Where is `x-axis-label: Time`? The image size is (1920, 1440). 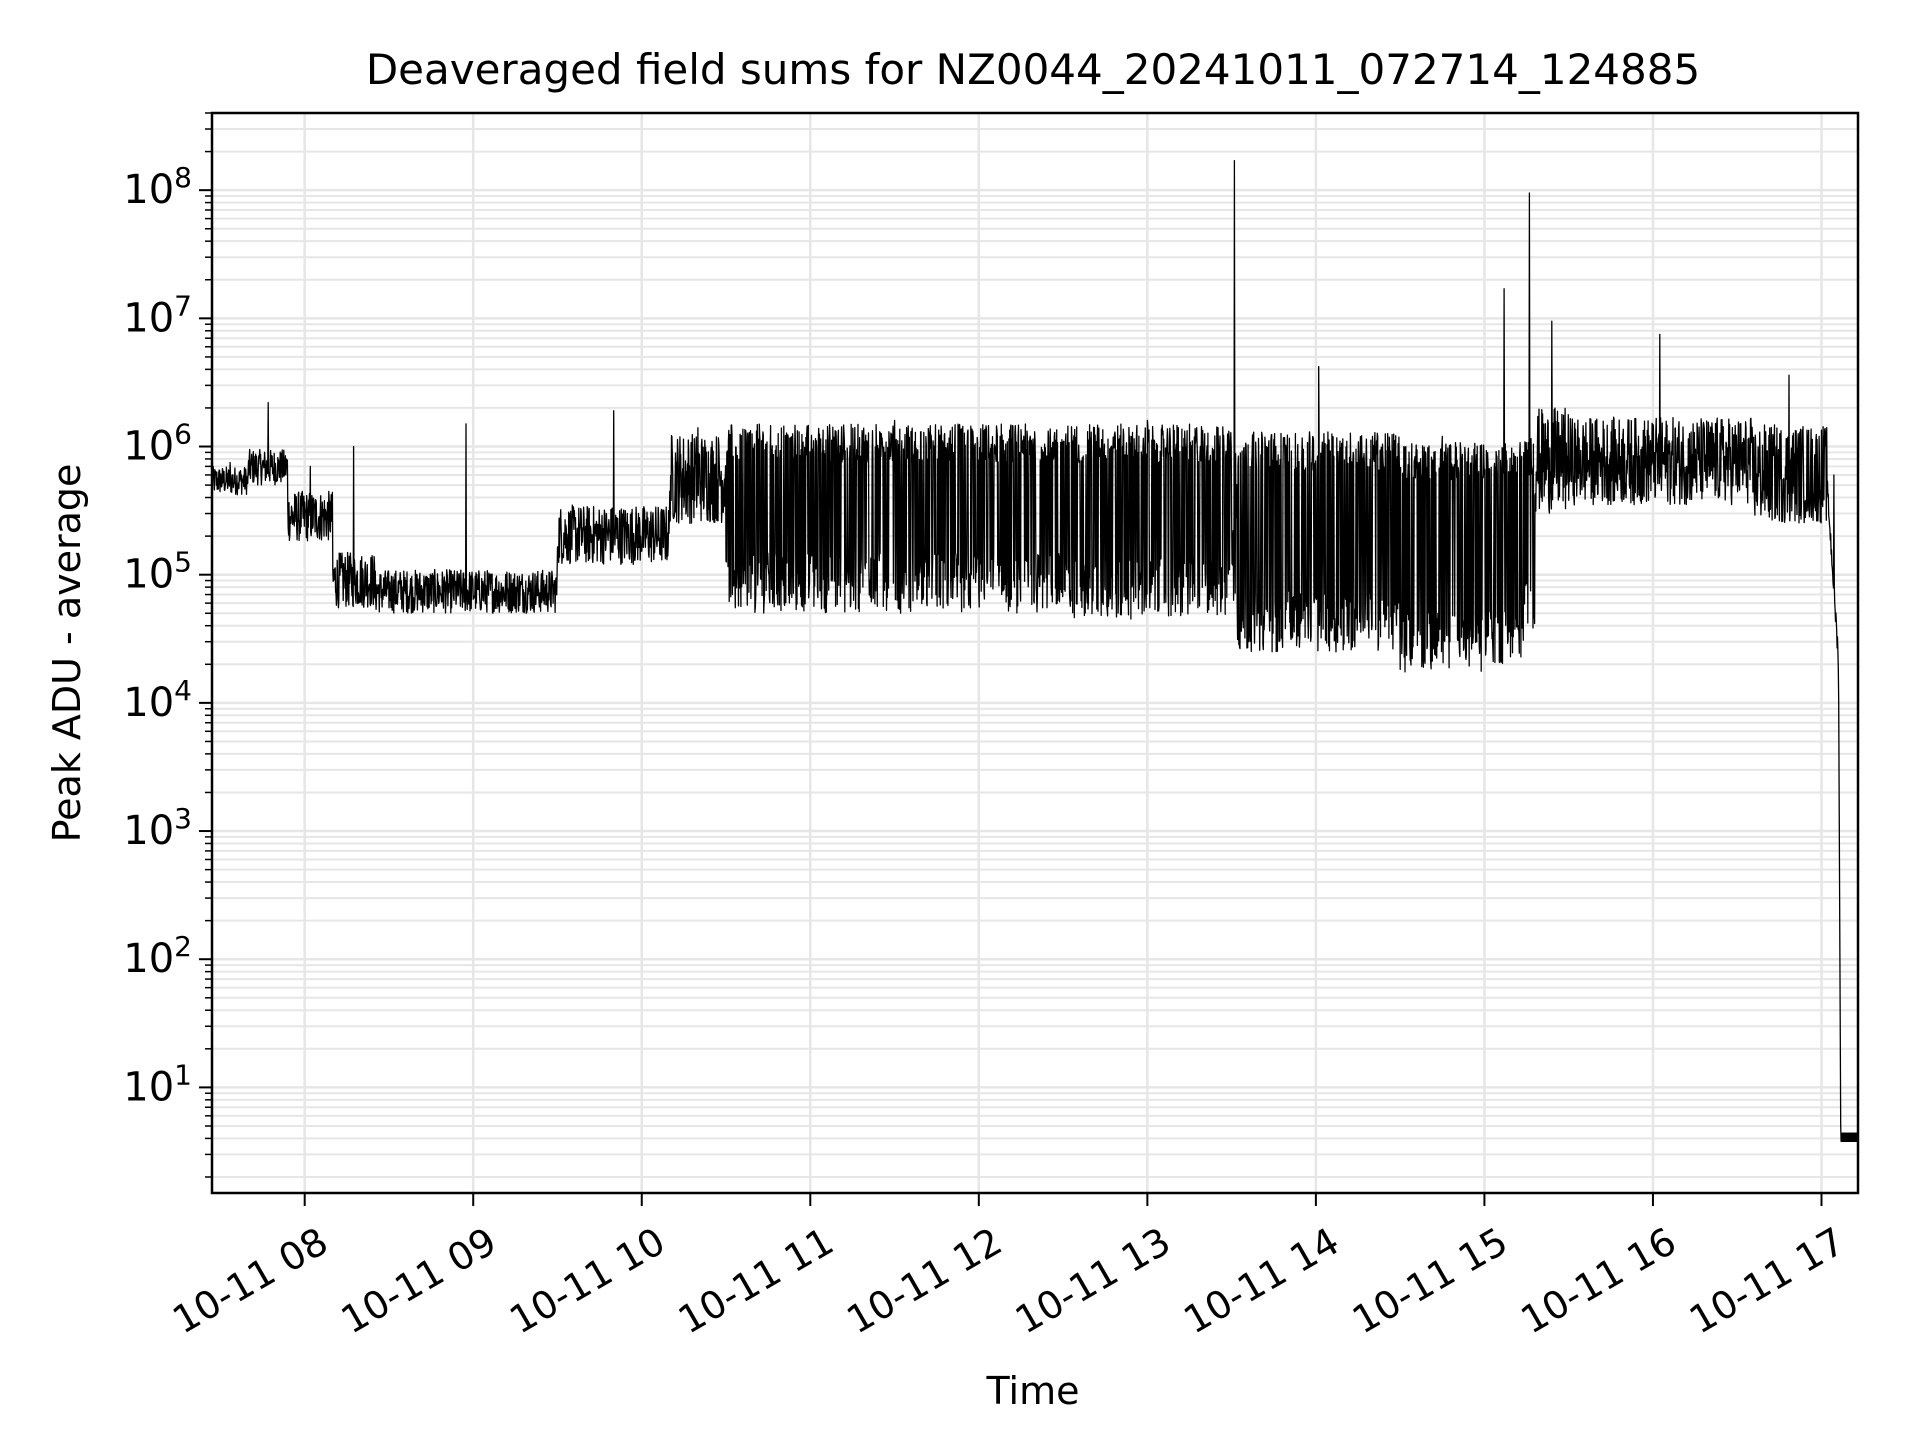 x-axis-label: Time is located at coordinates (1033, 1391).